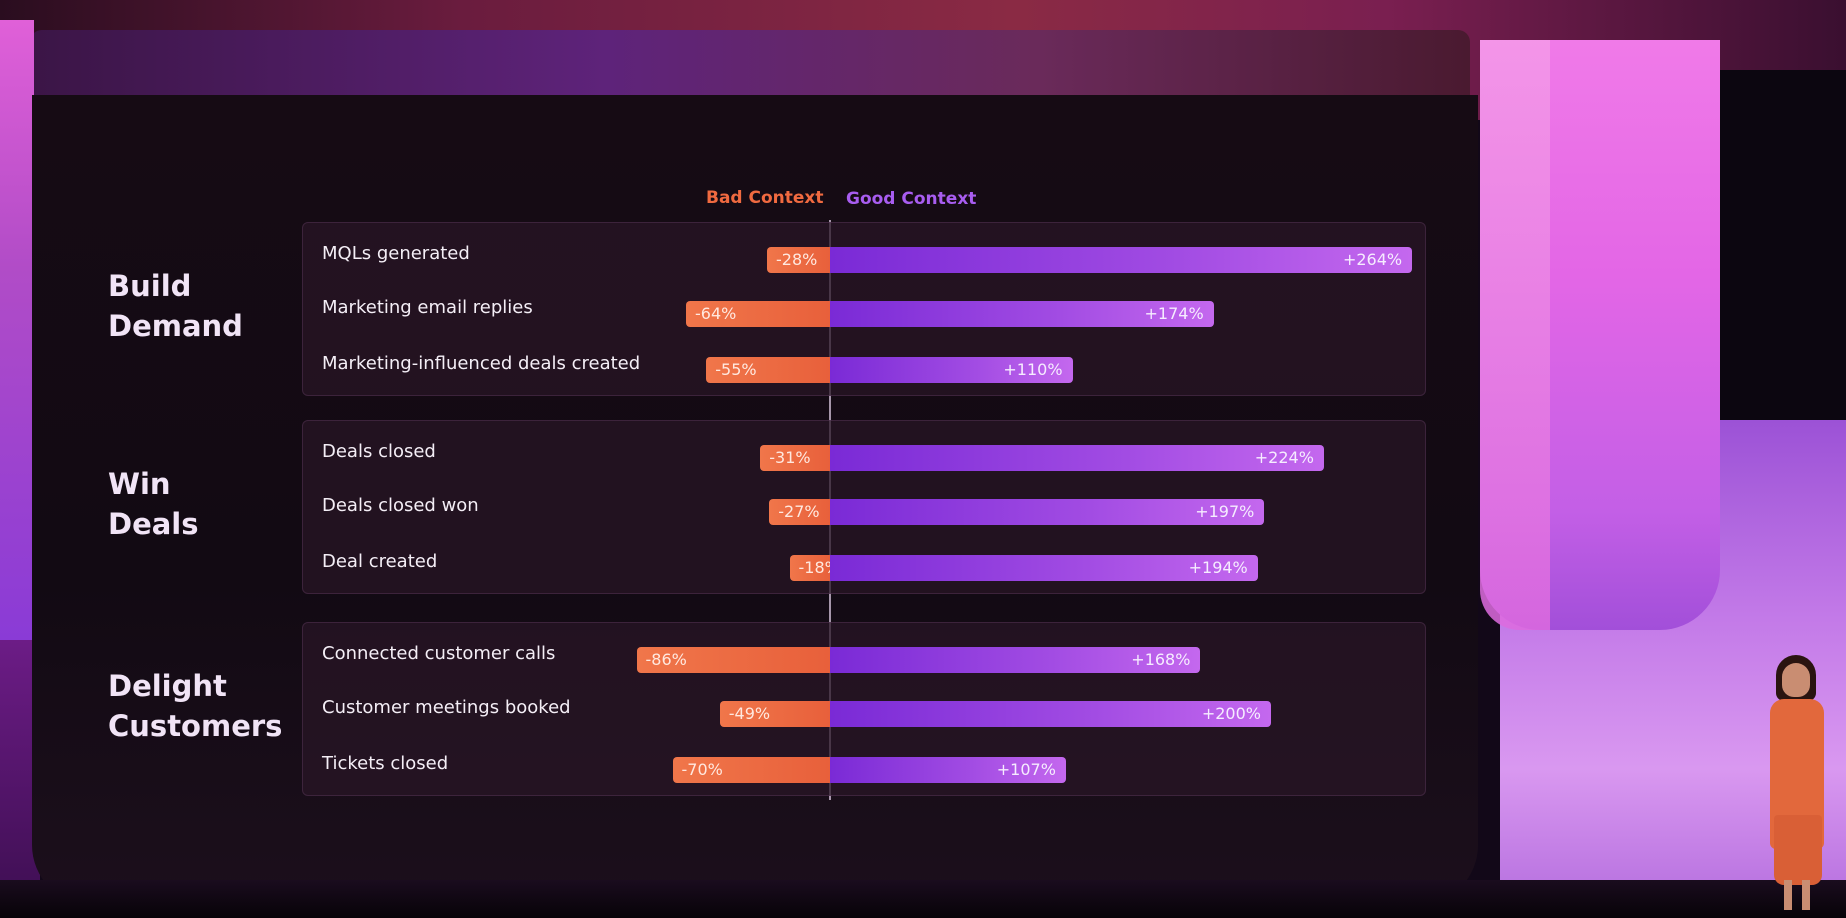  Describe the element at coordinates (923, 899) in the screenshot. I see `audience-silhouettes` at that location.